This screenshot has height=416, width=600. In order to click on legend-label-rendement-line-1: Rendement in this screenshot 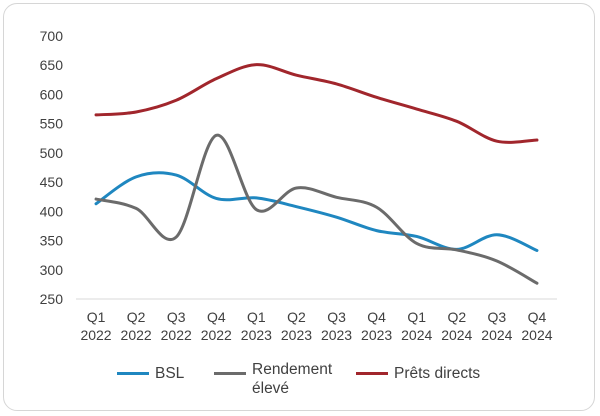, I will do `click(292, 369)`.